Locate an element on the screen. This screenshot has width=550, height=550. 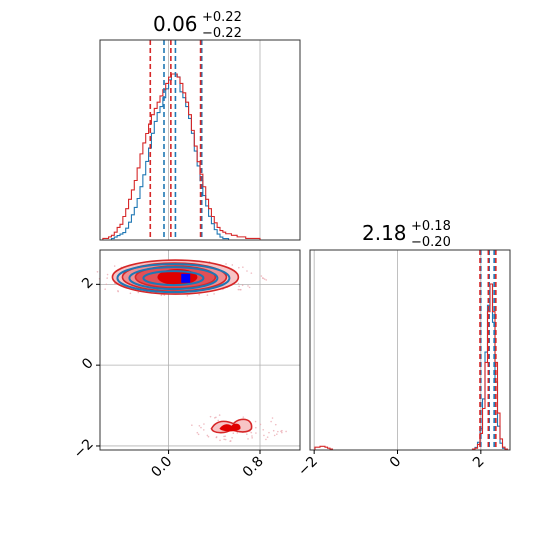
tick-label-x-param2: −2 is located at coordinates (308, 467).